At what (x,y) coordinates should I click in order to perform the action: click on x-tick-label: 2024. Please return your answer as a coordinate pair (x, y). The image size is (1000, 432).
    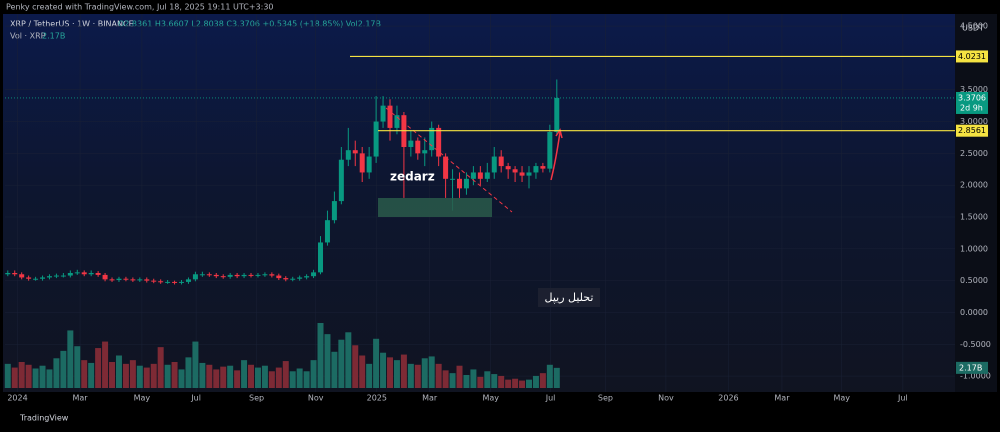
    Looking at the image, I should click on (17, 398).